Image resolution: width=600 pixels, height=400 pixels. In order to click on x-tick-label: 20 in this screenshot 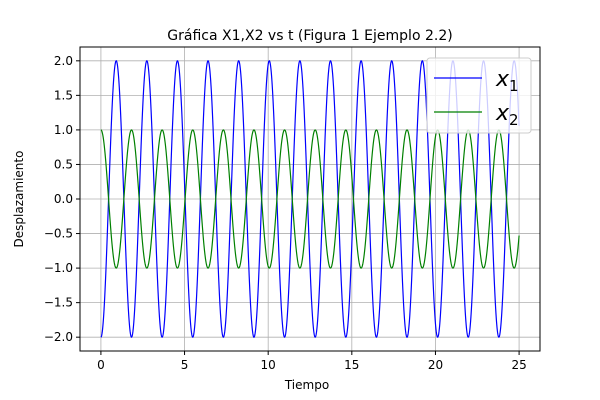, I will do `click(435, 365)`.